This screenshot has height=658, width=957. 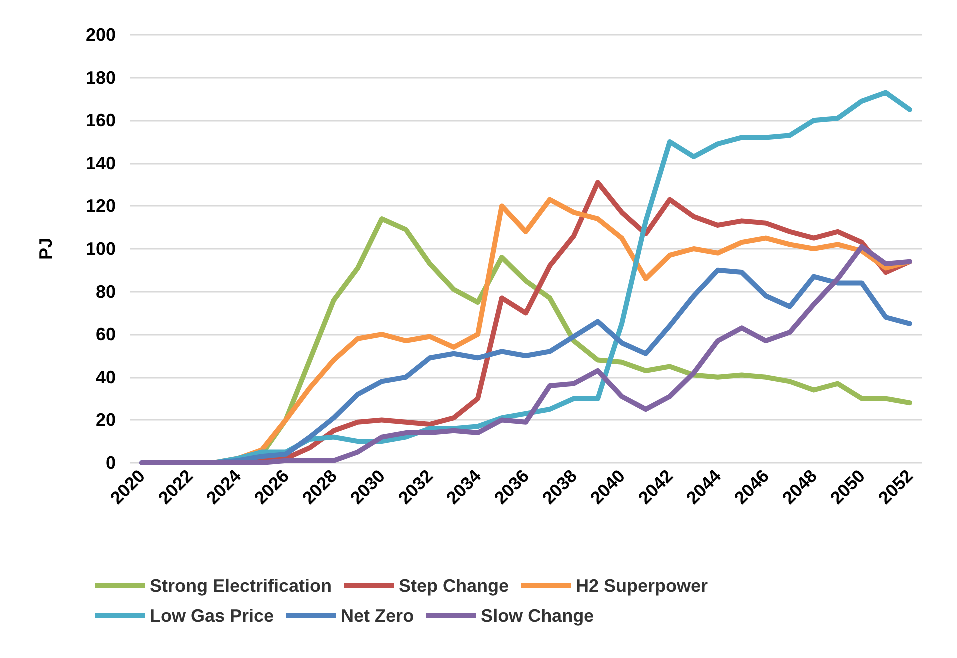 What do you see at coordinates (377, 616) in the screenshot?
I see `legend-label: Net Zero` at bounding box center [377, 616].